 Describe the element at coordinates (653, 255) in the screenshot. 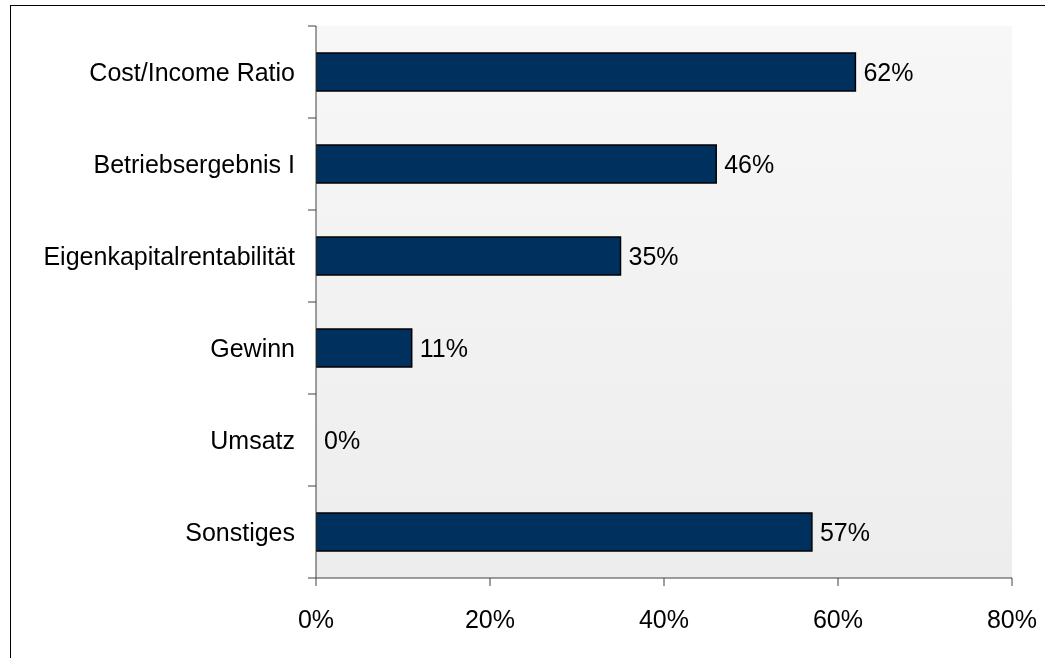

I see `data-label: 35%` at that location.